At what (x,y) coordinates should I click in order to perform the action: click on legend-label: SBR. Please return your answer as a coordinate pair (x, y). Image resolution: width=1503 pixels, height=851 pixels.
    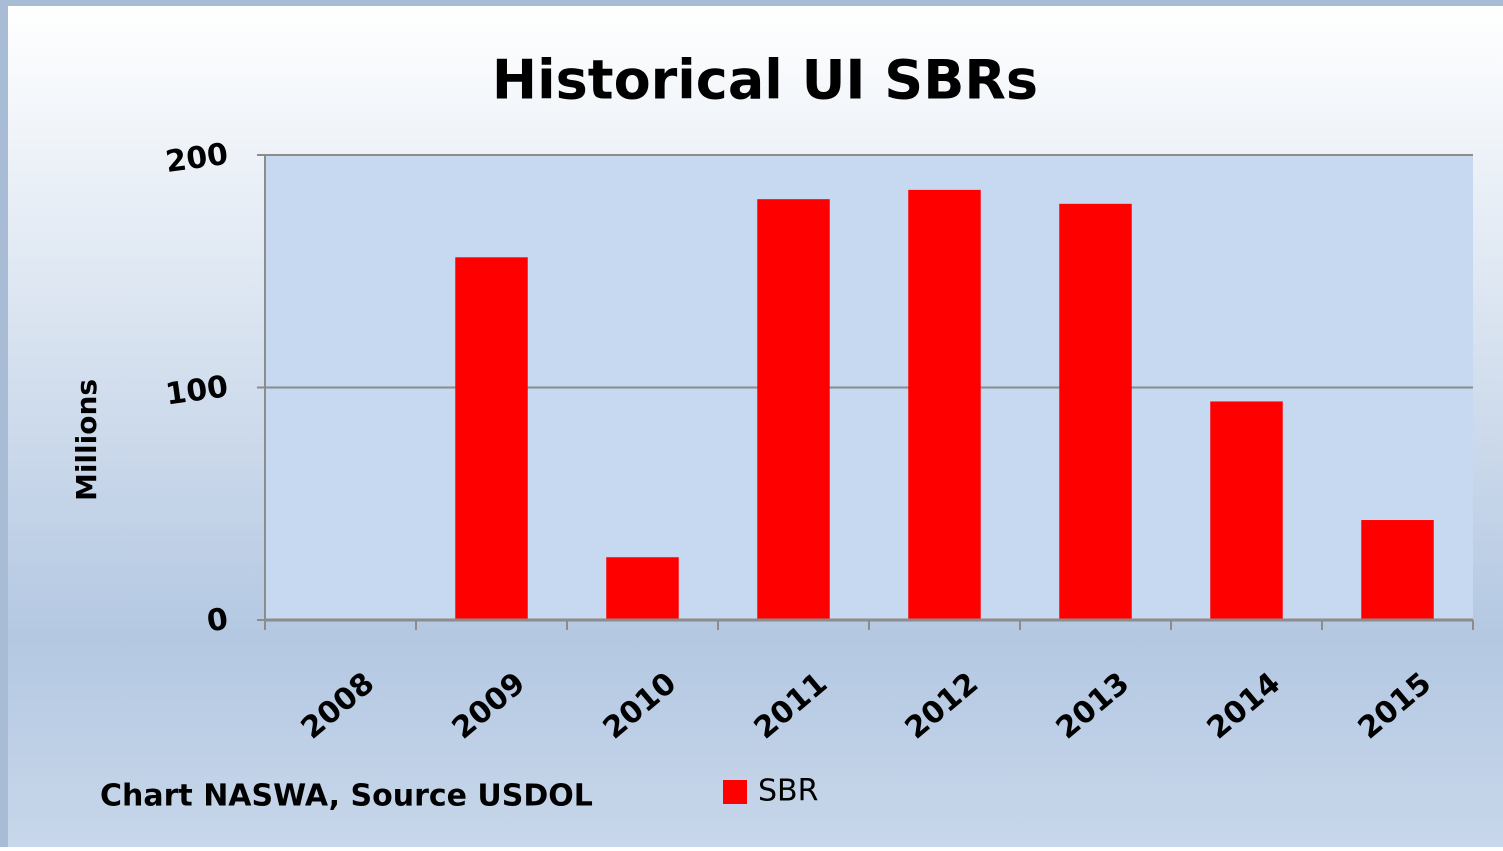
    Looking at the image, I should click on (788, 791).